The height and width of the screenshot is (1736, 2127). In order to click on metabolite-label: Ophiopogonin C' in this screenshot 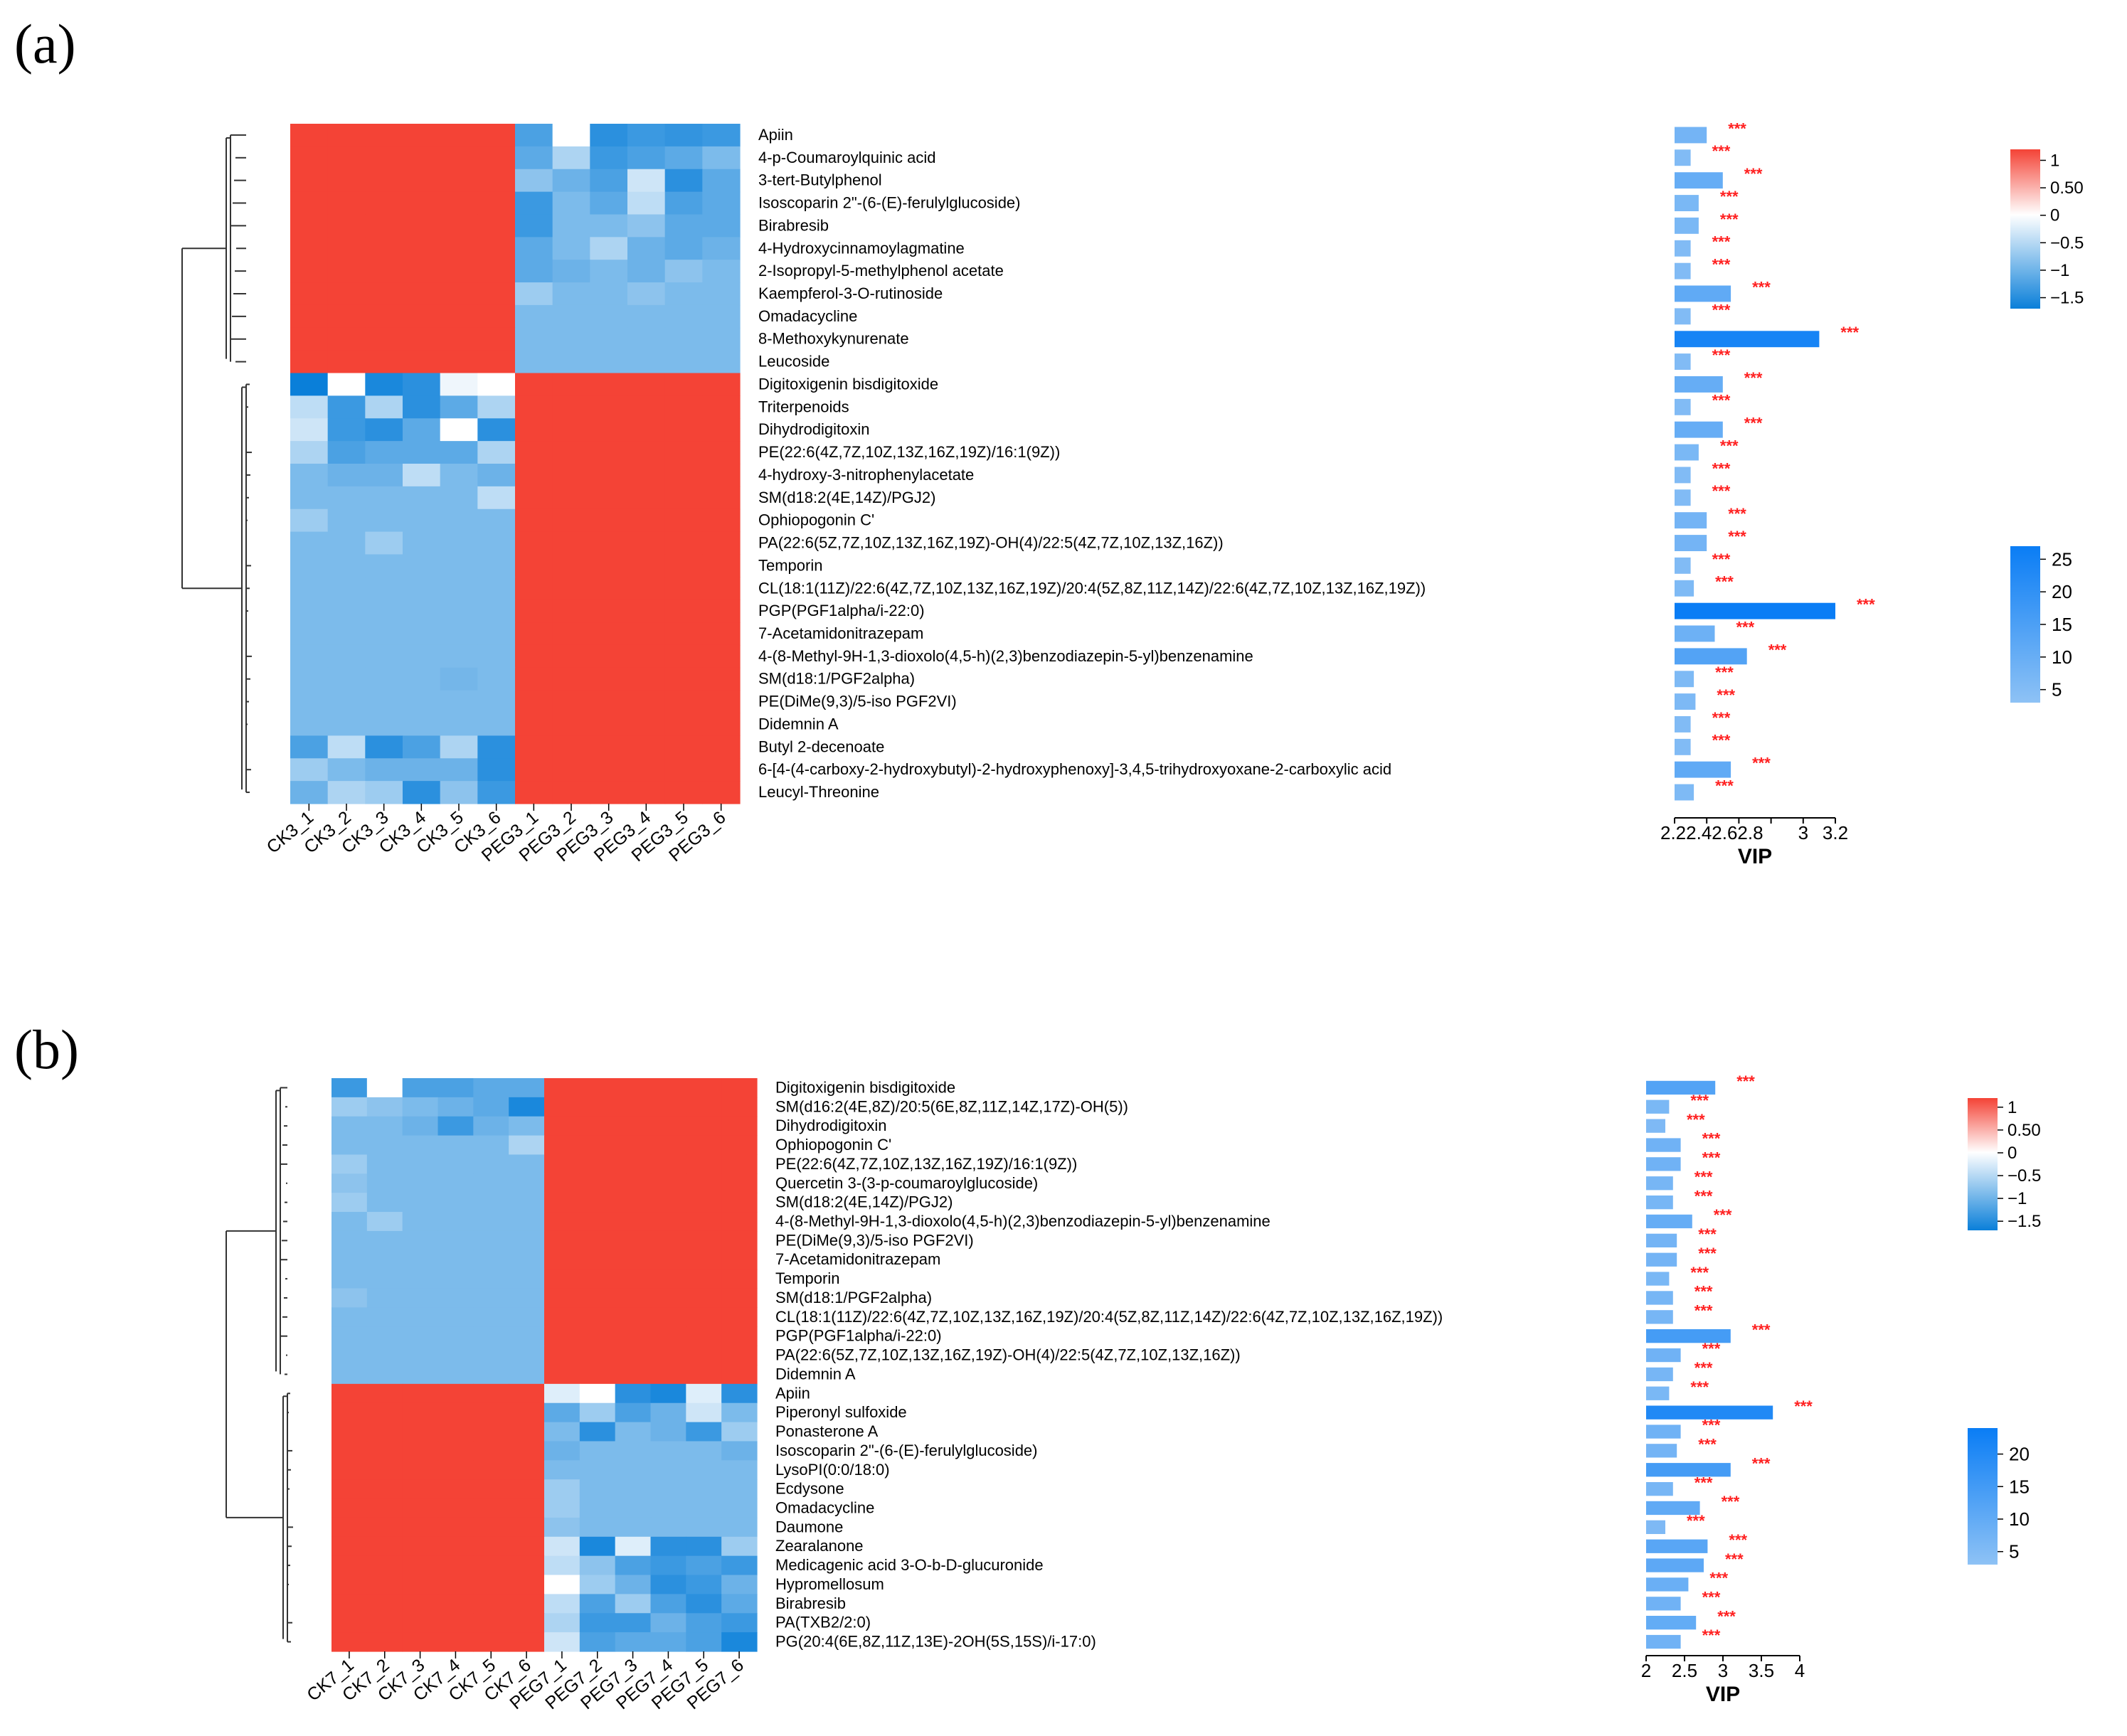, I will do `click(816, 520)`.